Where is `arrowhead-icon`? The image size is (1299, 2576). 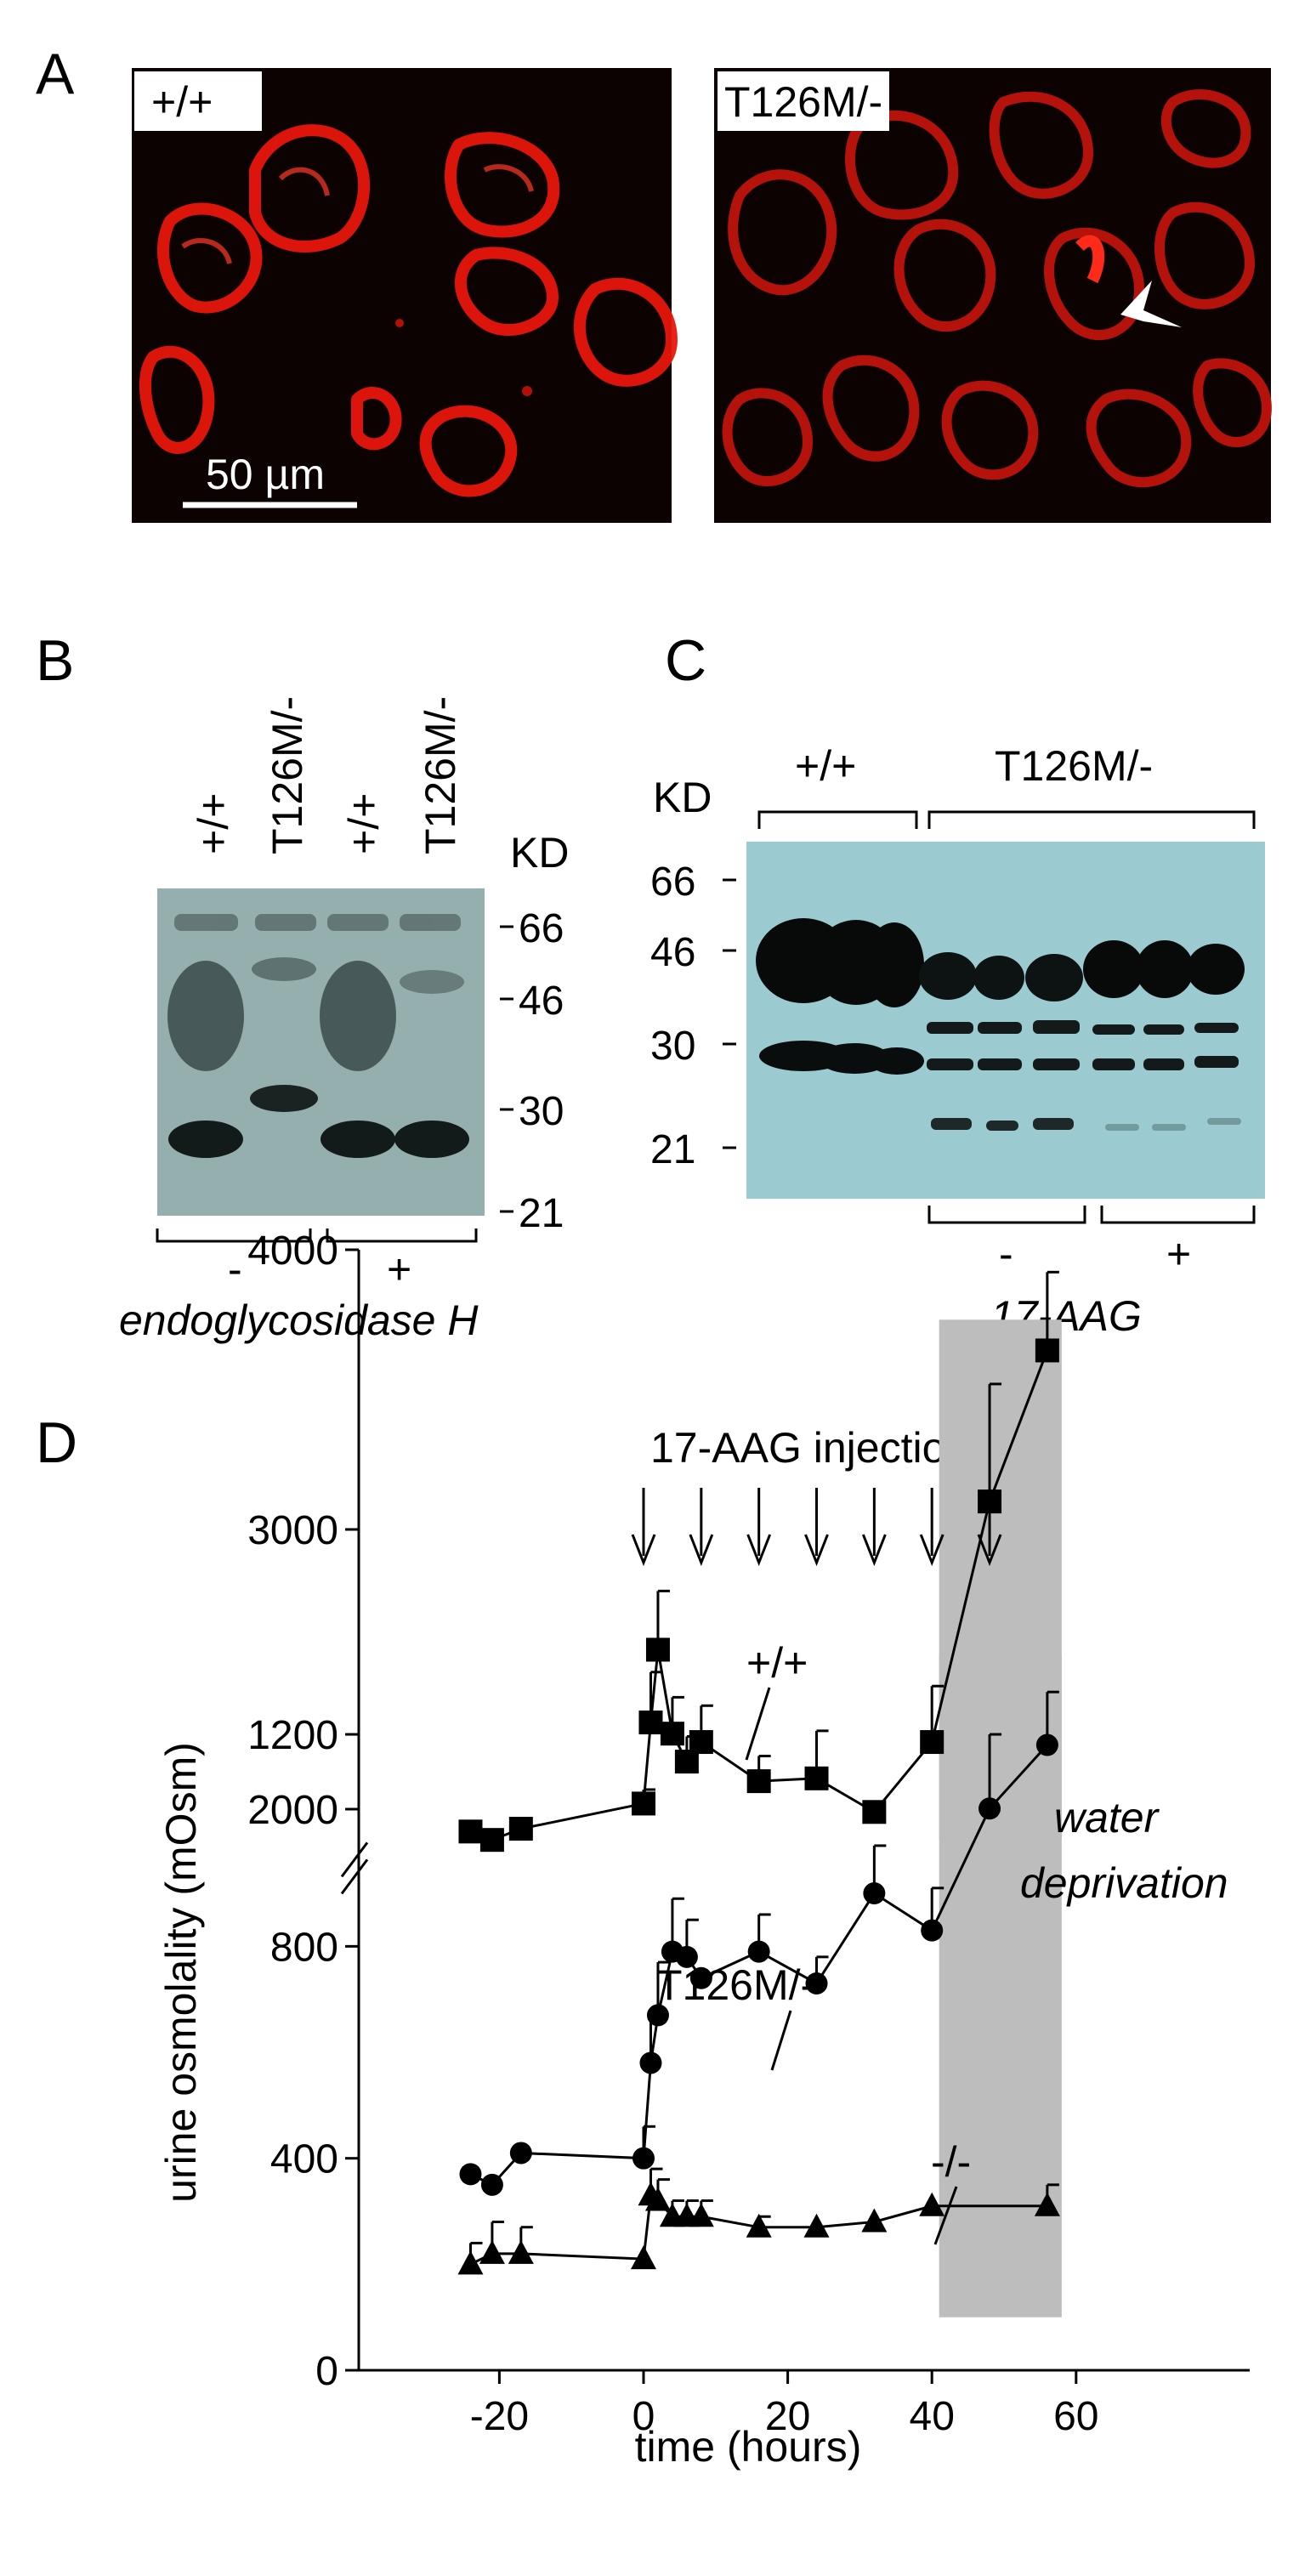 arrowhead-icon is located at coordinates (1151, 304).